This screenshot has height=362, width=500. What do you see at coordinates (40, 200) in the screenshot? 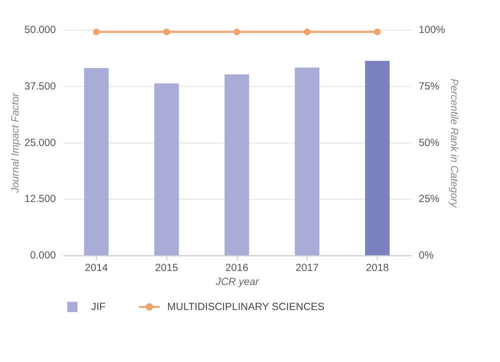
I see `y-tick-label: 12.500` at bounding box center [40, 200].